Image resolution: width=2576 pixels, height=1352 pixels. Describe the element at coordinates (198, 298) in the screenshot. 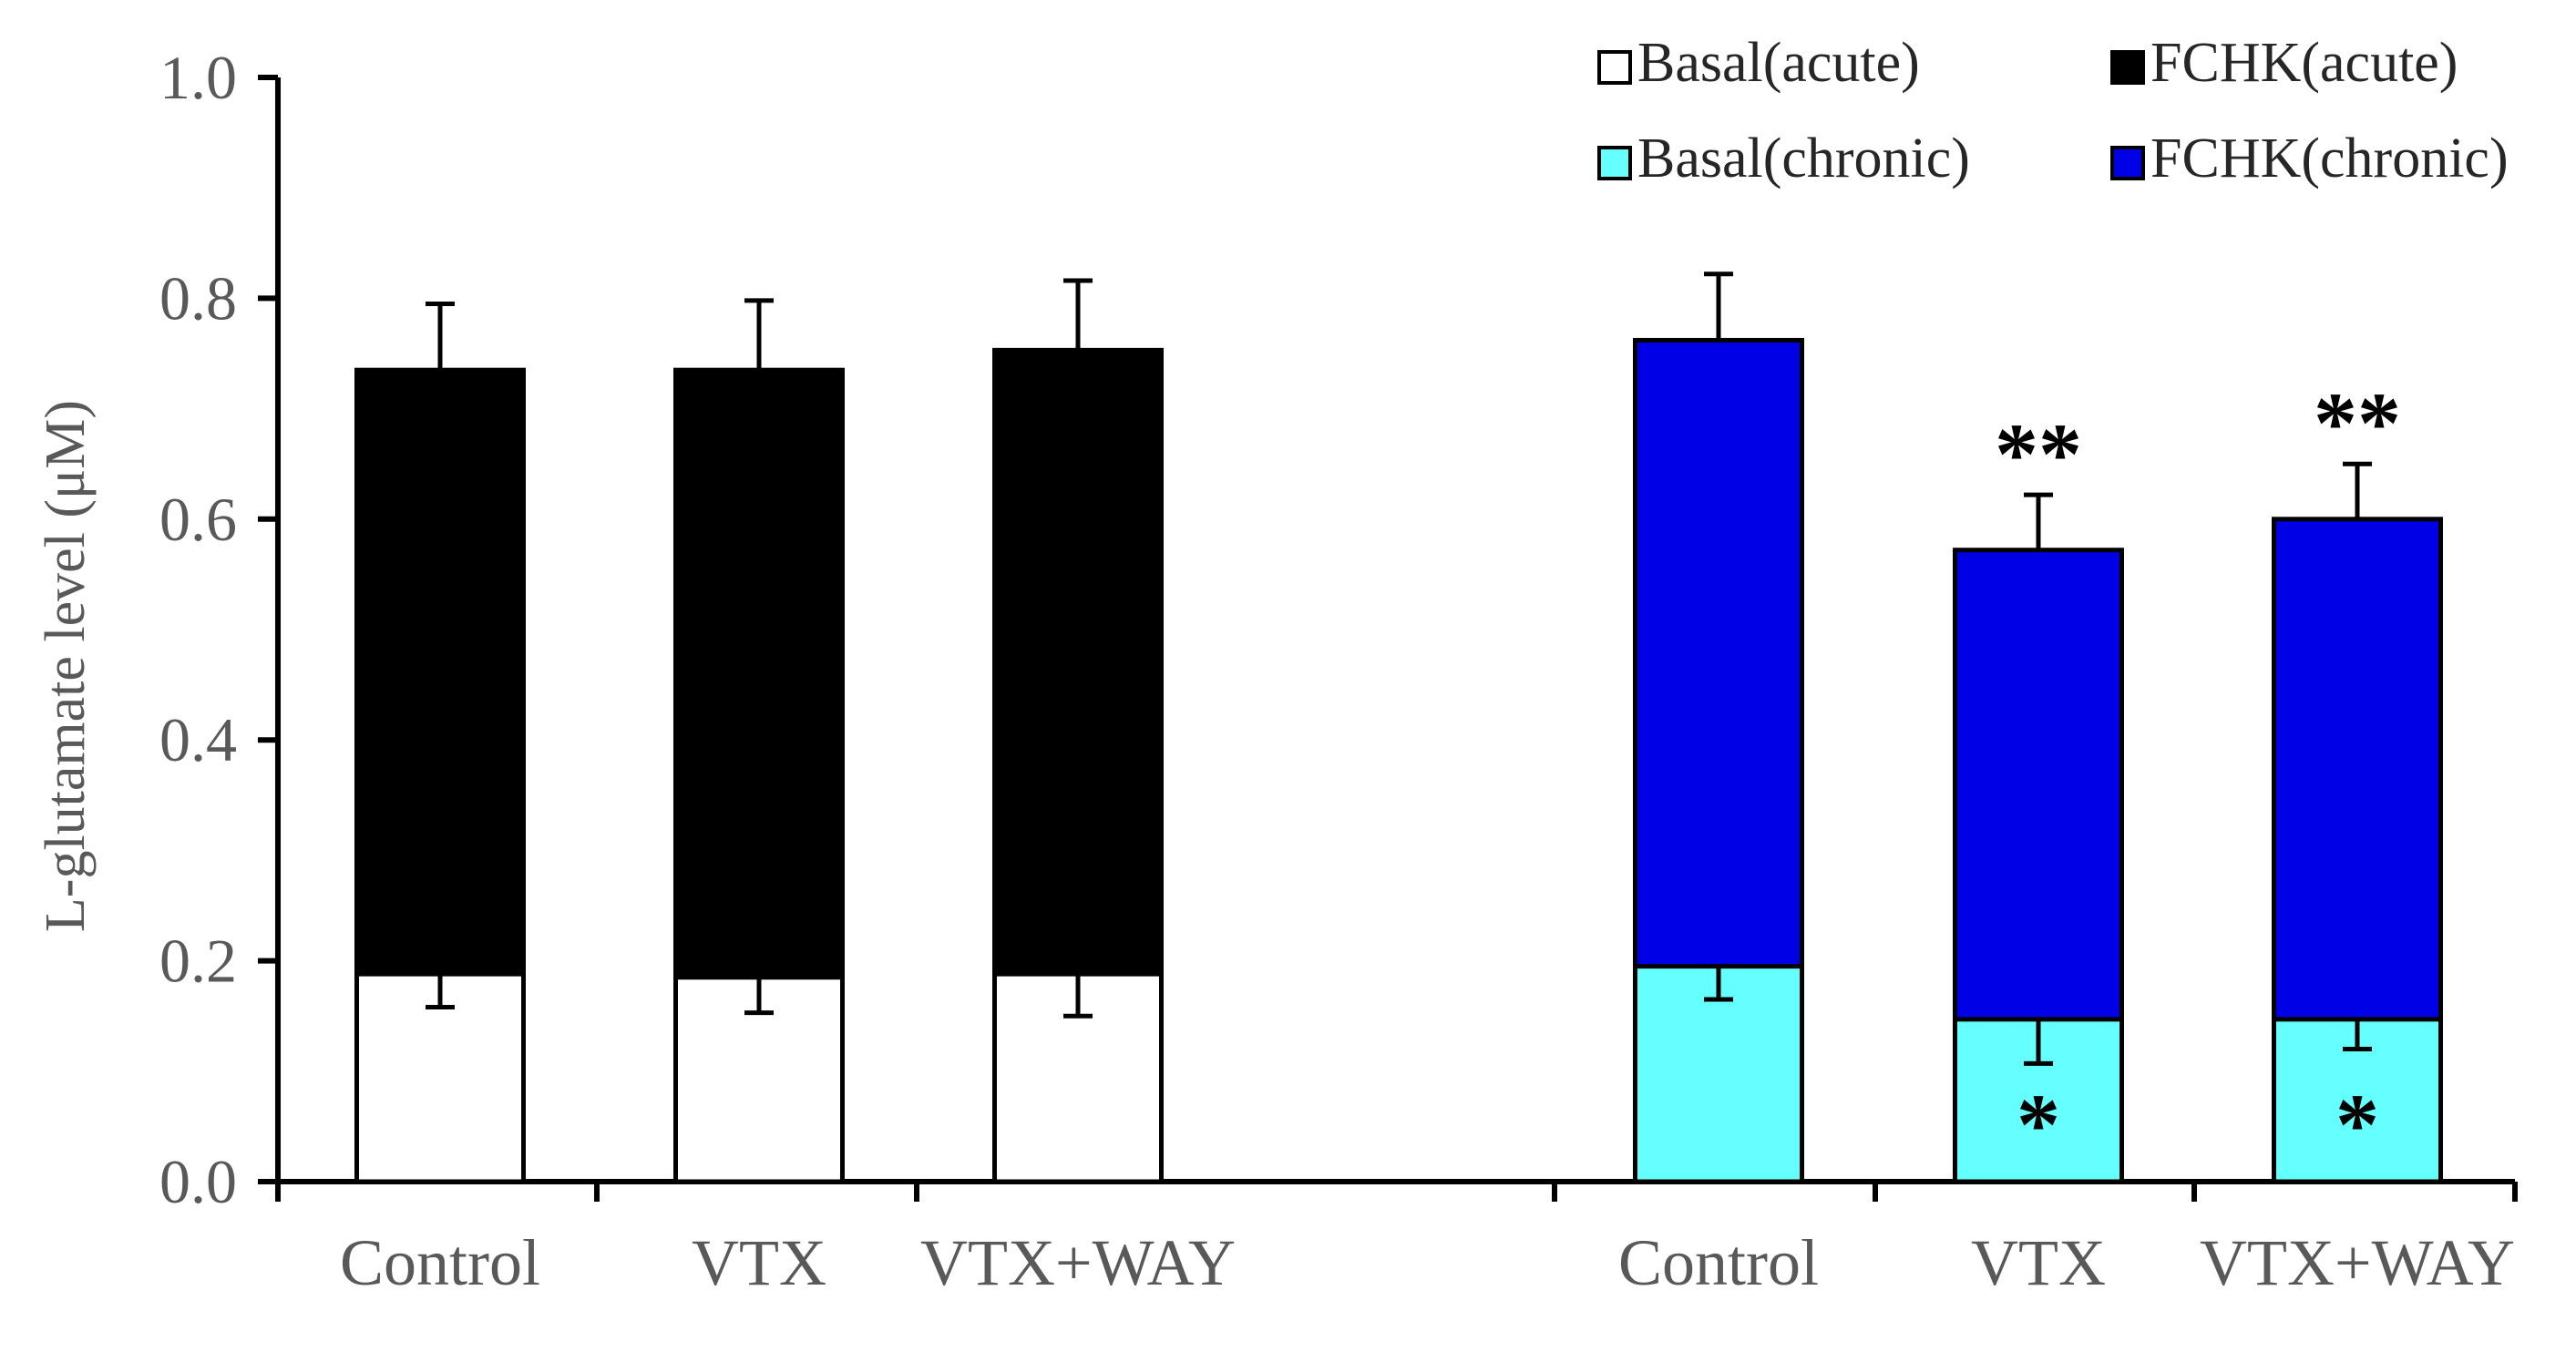

I see `y-tick-label: 0.8` at that location.